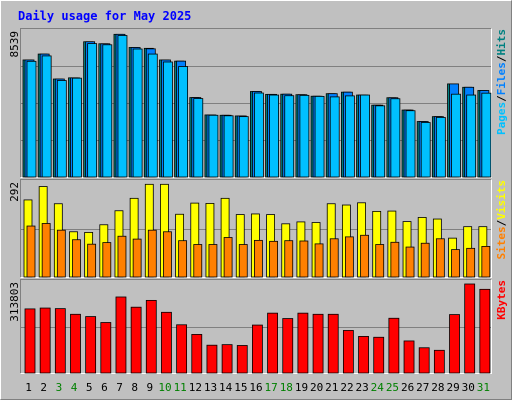  I want to click on day-label: 16, so click(255, 387).